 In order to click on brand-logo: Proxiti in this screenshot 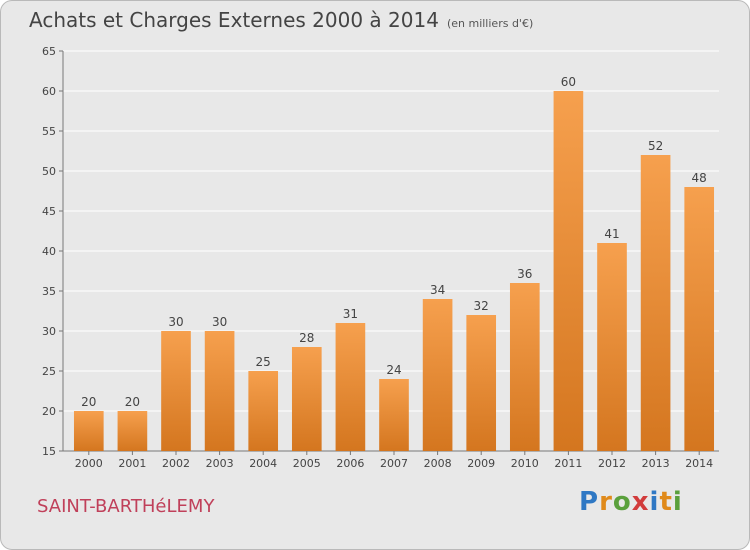, I will do `click(631, 502)`.